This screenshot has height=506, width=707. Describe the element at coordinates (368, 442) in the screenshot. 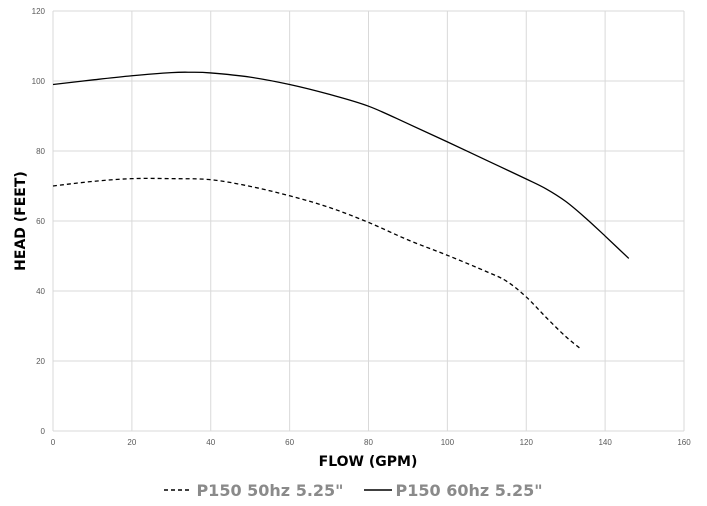

I see `x-tick-label: 80` at that location.